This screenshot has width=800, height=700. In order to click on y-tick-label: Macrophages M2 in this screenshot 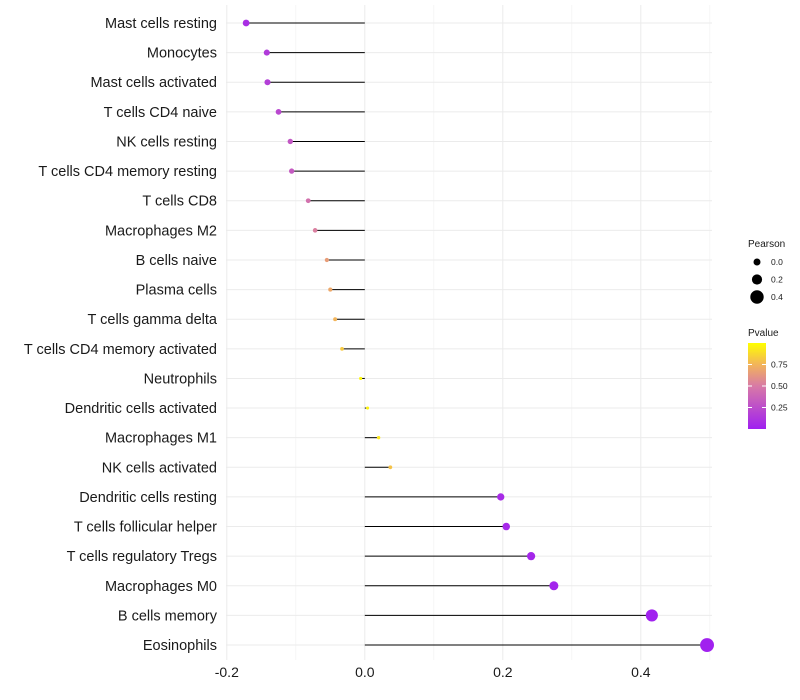, I will do `click(161, 231)`.